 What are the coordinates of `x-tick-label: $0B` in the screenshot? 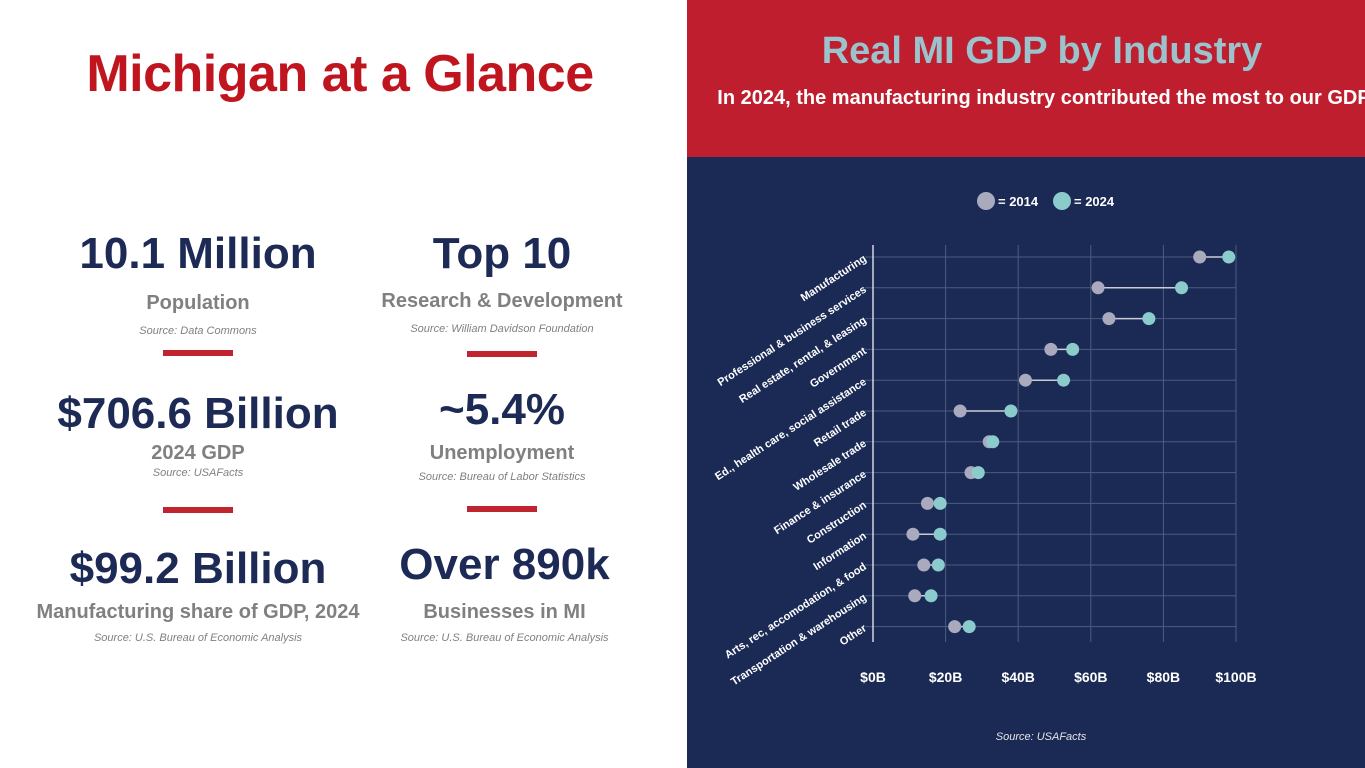 It's located at (873, 677).